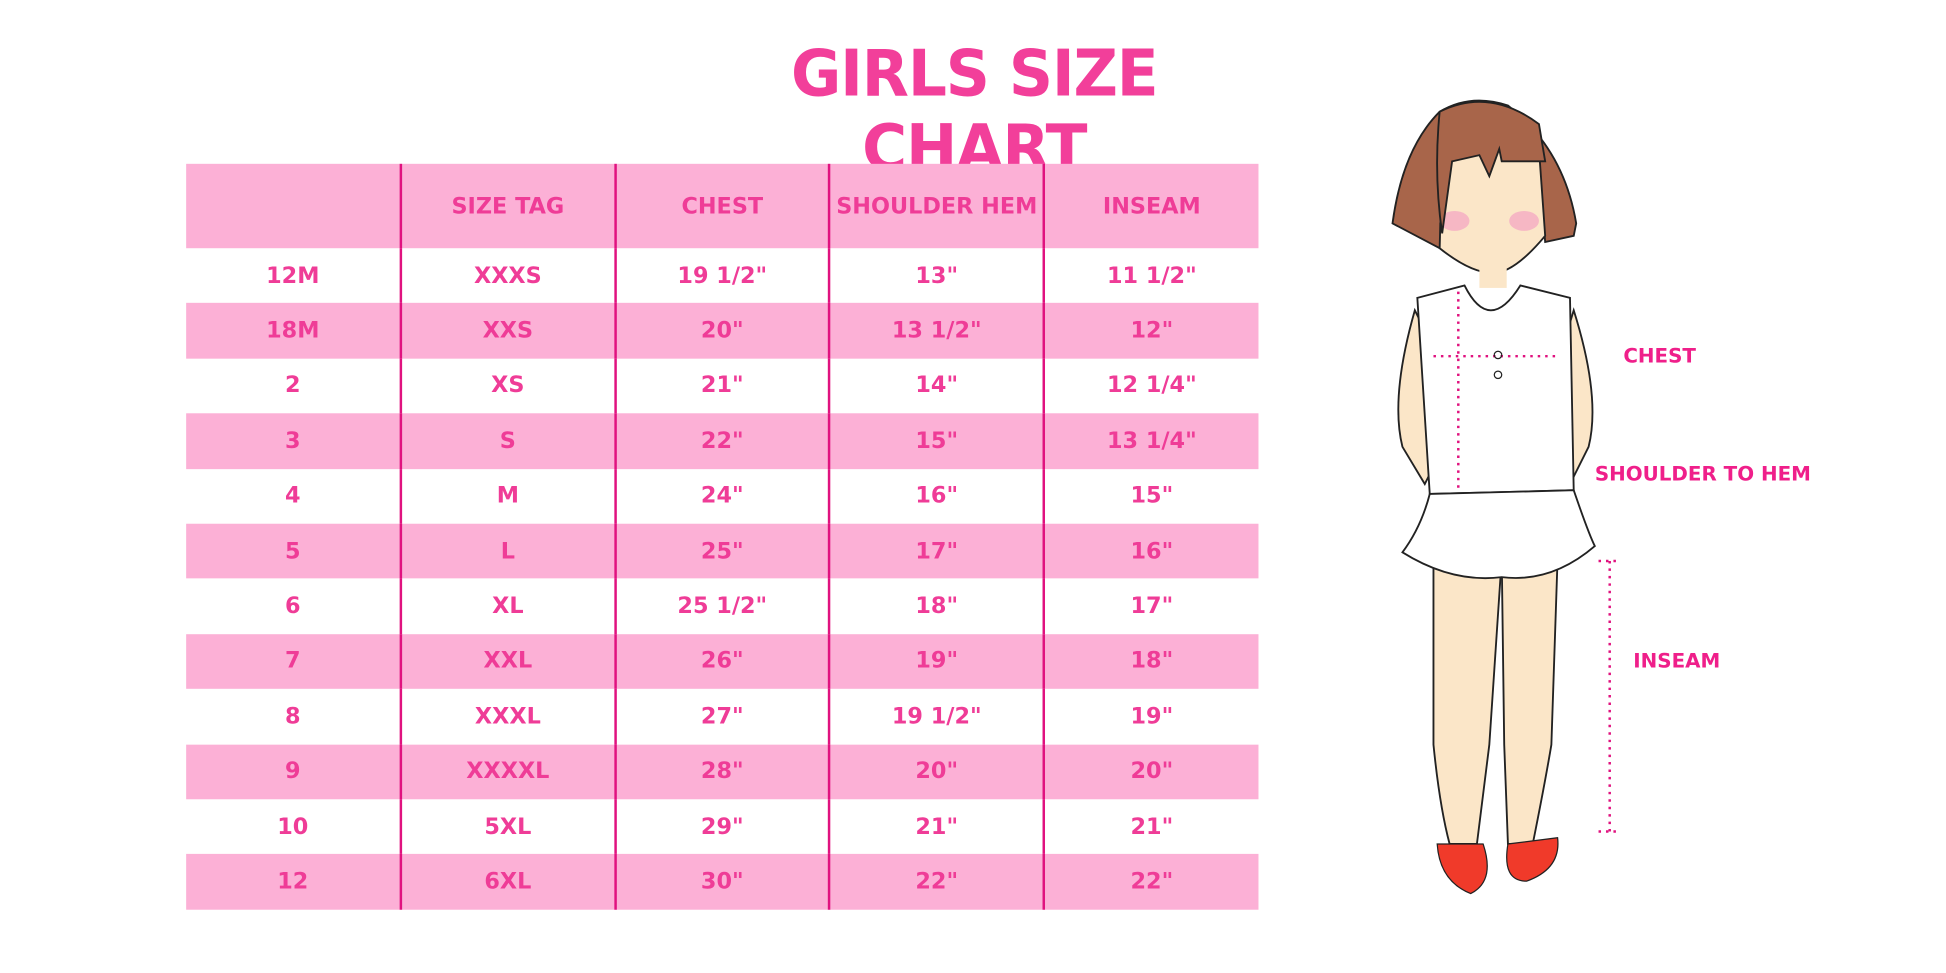 This screenshot has width=1946, height=973. I want to click on table-row: 18M XXS 20" 13 1/2" 12", so click(722, 331).